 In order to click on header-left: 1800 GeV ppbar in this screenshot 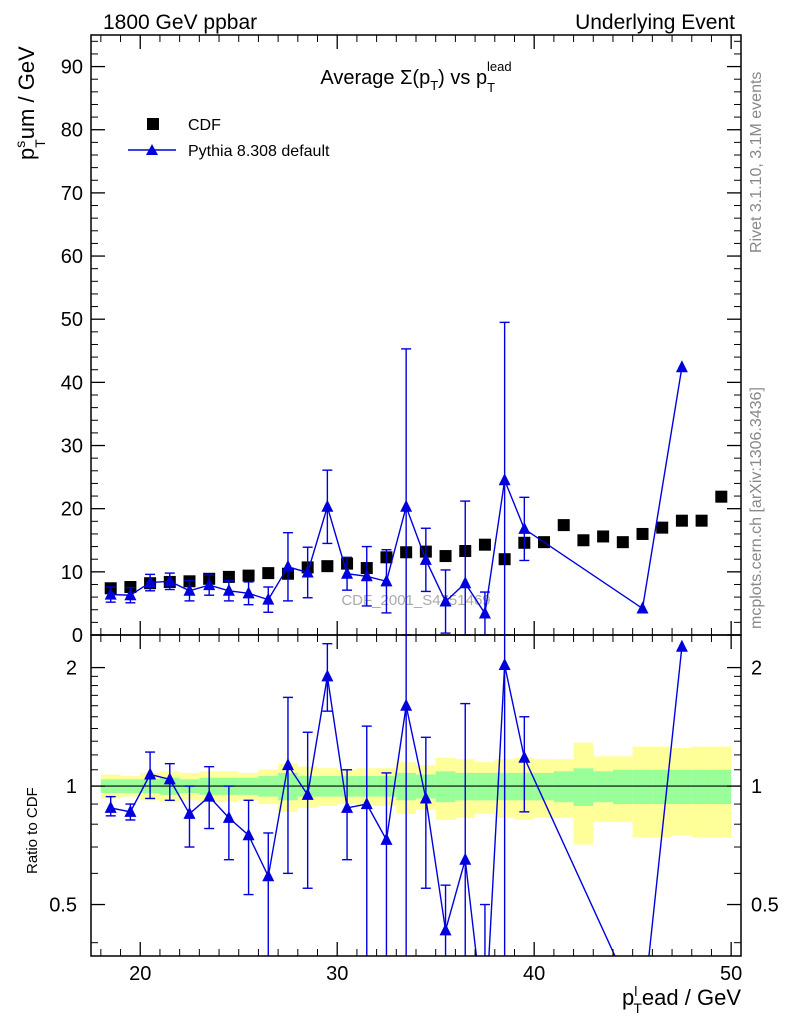, I will do `click(180, 22)`.